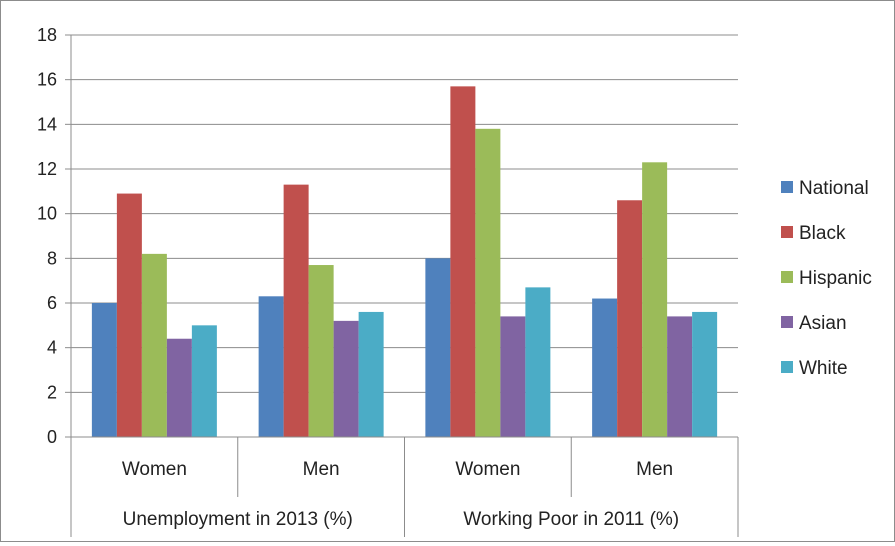  What do you see at coordinates (787, 187) in the screenshot?
I see `legend-swatch-national` at bounding box center [787, 187].